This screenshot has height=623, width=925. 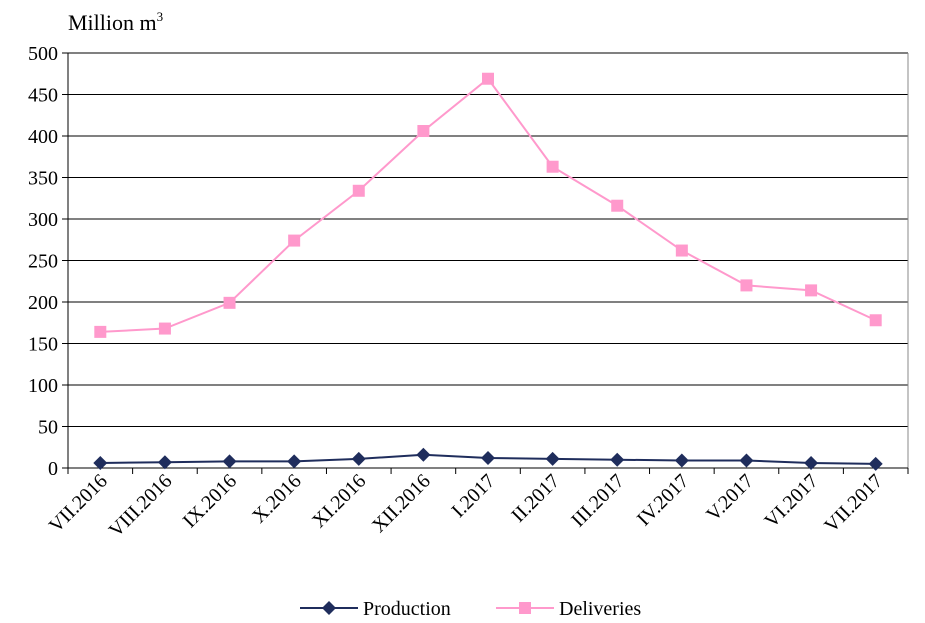 I want to click on x-tick-label: VII.2016, so click(x=78, y=503).